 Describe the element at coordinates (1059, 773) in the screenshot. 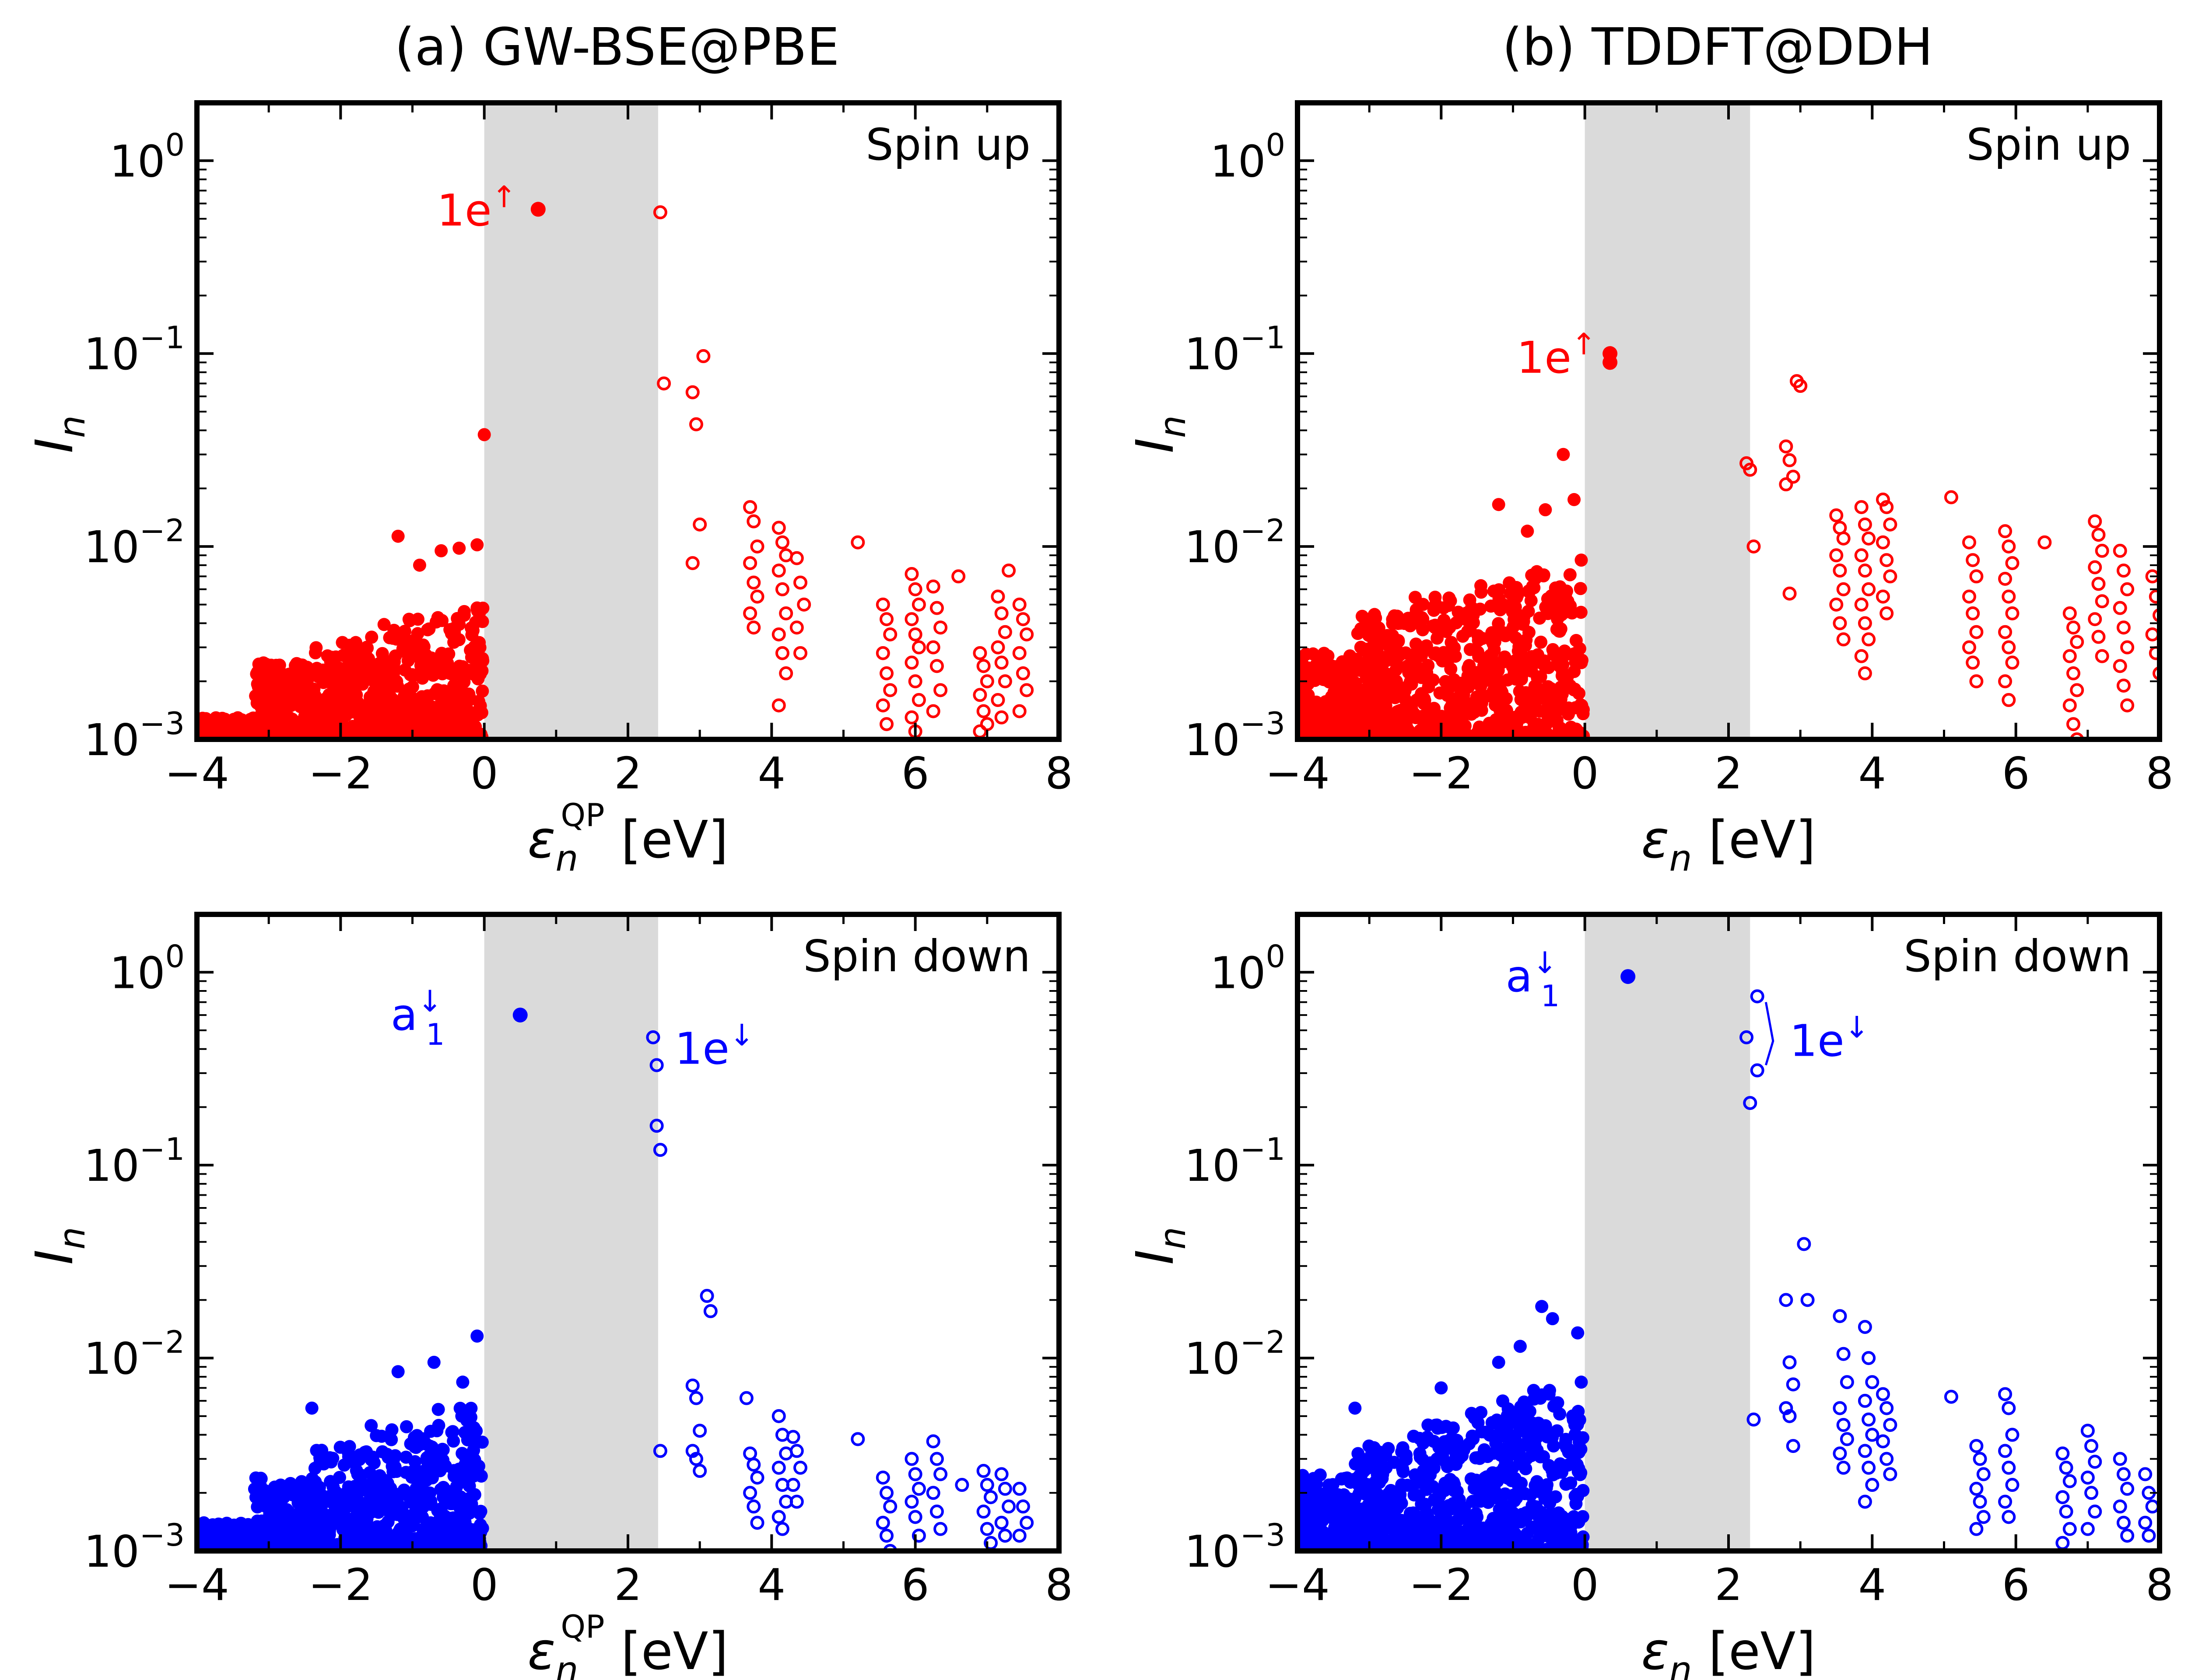

I see `x-tick-label: 8` at that location.